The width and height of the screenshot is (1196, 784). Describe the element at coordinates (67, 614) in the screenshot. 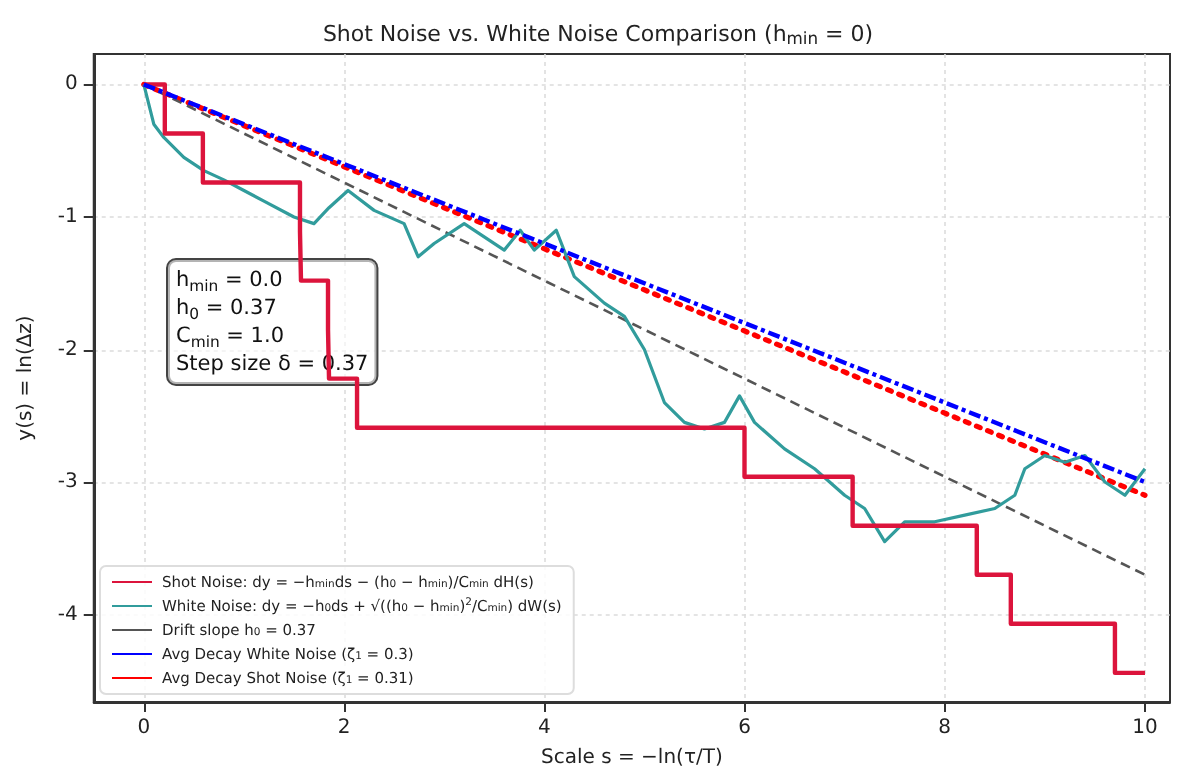

I see `y-tick-label: -4` at that location.